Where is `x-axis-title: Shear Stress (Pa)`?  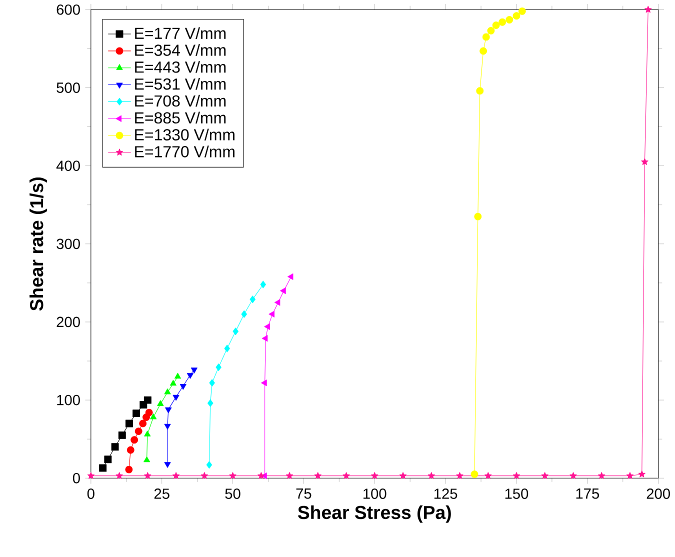
x-axis-title: Shear Stress (Pa) is located at coordinates (374, 514).